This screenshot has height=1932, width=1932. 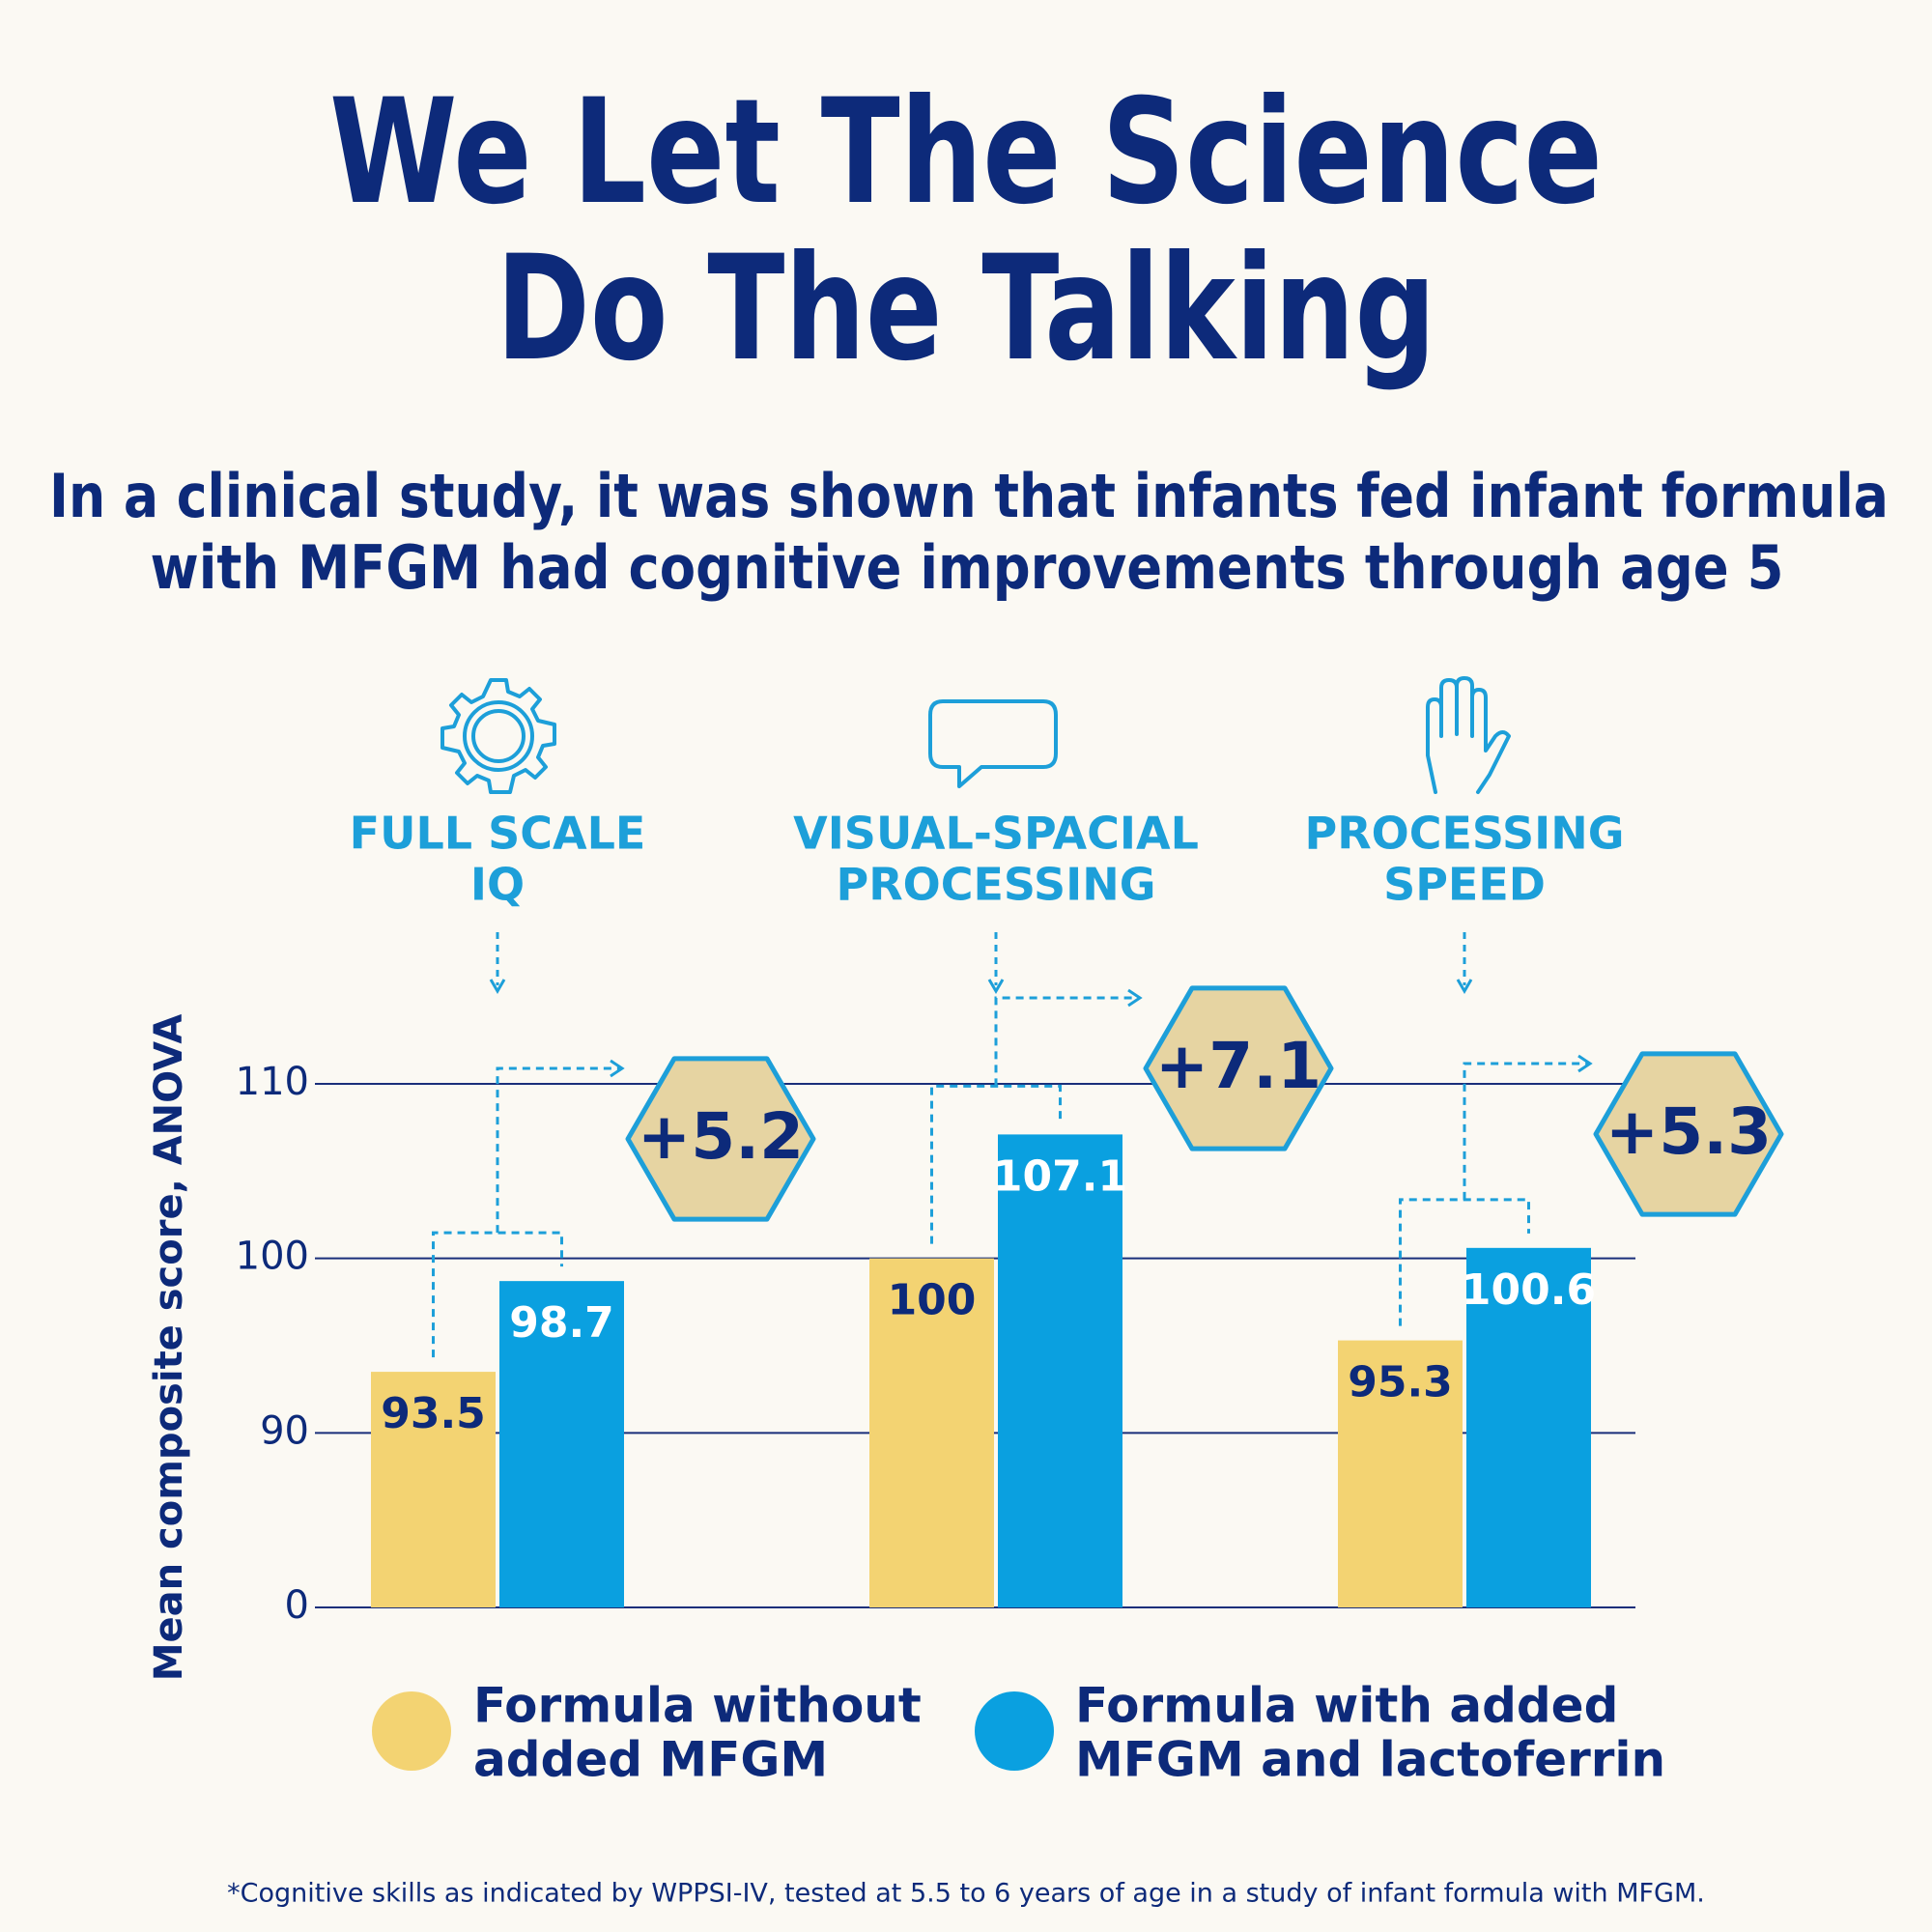 I want to click on difference-label: +5.3, so click(x=1688, y=1131).